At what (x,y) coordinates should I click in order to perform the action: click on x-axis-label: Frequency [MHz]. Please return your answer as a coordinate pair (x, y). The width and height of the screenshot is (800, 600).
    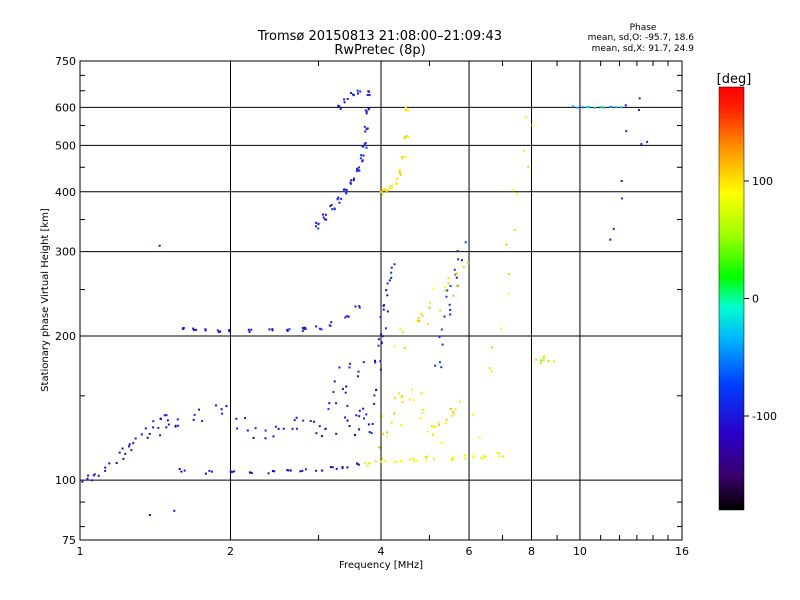
    Looking at the image, I should click on (381, 565).